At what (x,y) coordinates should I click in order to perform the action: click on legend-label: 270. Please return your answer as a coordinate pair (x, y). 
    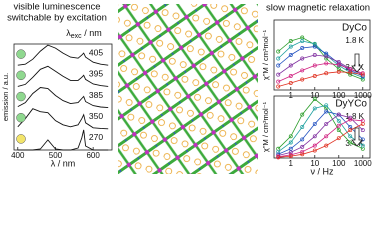
    Looking at the image, I should click on (96, 137).